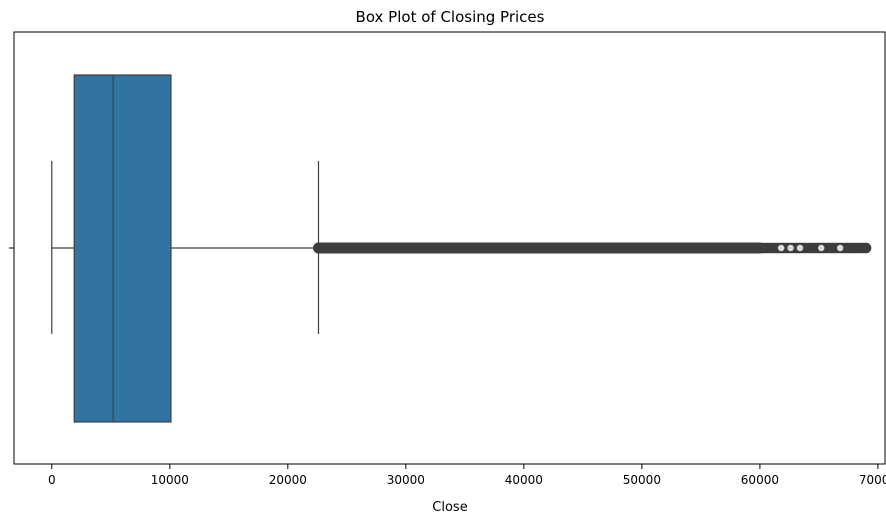 This screenshot has width=886, height=523. Describe the element at coordinates (450, 17) in the screenshot. I see `chart-title: Box Plot of Closing Prices` at that location.